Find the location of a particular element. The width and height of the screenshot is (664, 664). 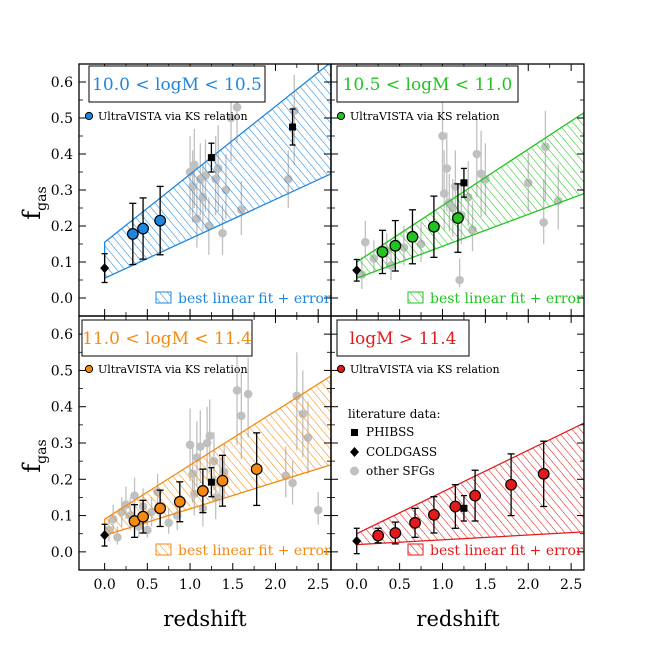

panel-title: logM > 11.4 is located at coordinates (403, 339).